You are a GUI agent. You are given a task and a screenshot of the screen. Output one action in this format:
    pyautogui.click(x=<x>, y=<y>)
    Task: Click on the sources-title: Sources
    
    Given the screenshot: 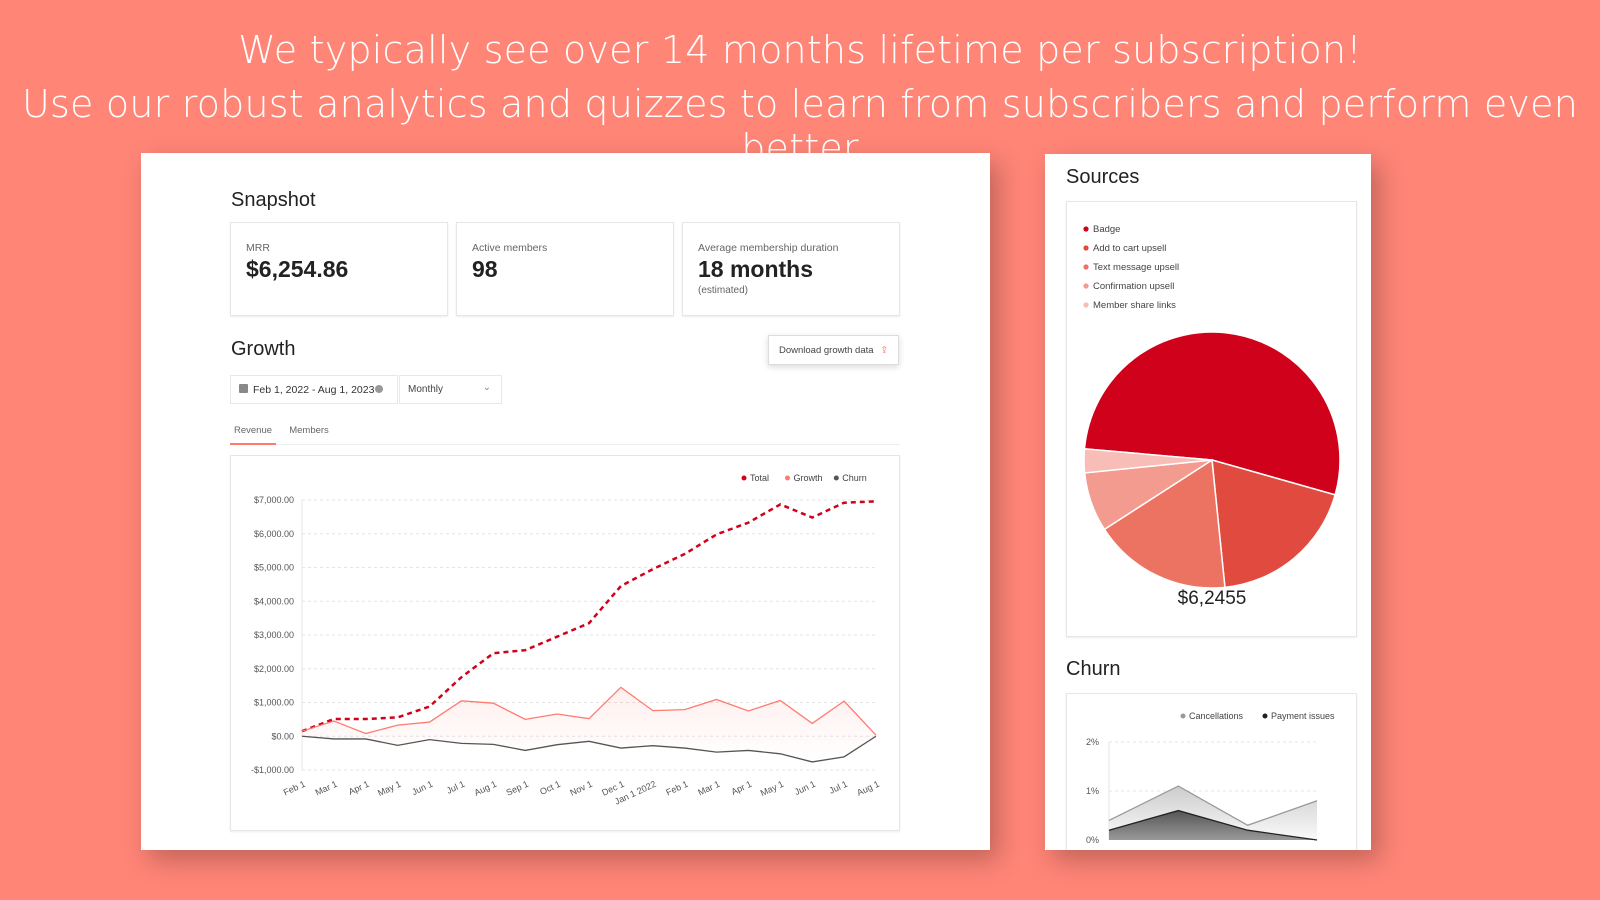 What is the action you would take?
    pyautogui.click(x=1103, y=177)
    